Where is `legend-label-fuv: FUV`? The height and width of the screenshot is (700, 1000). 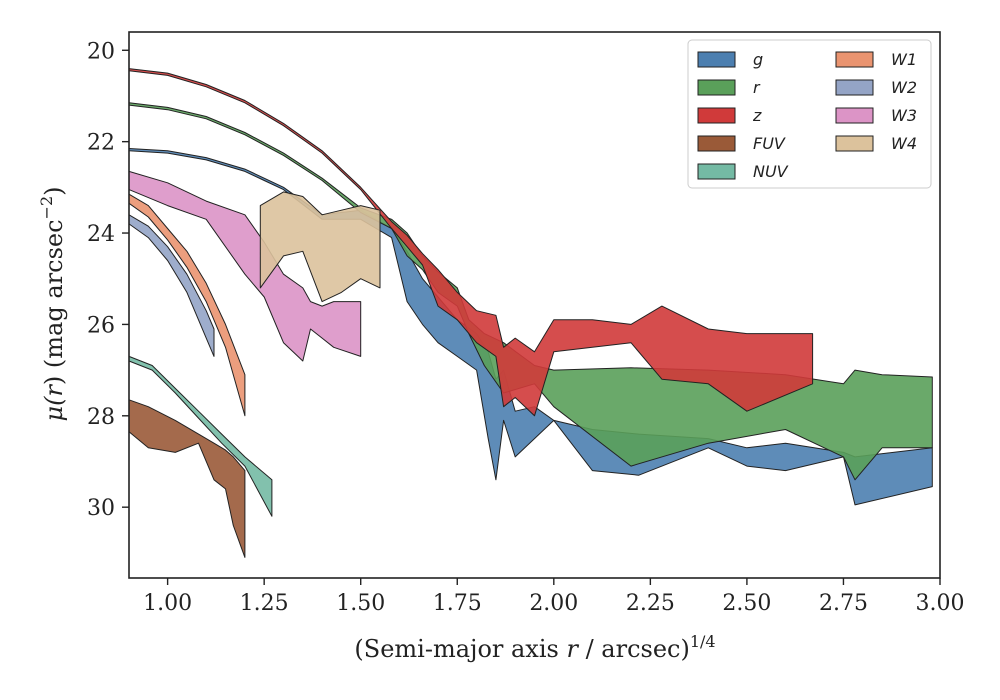
legend-label-fuv: FUV is located at coordinates (769, 143).